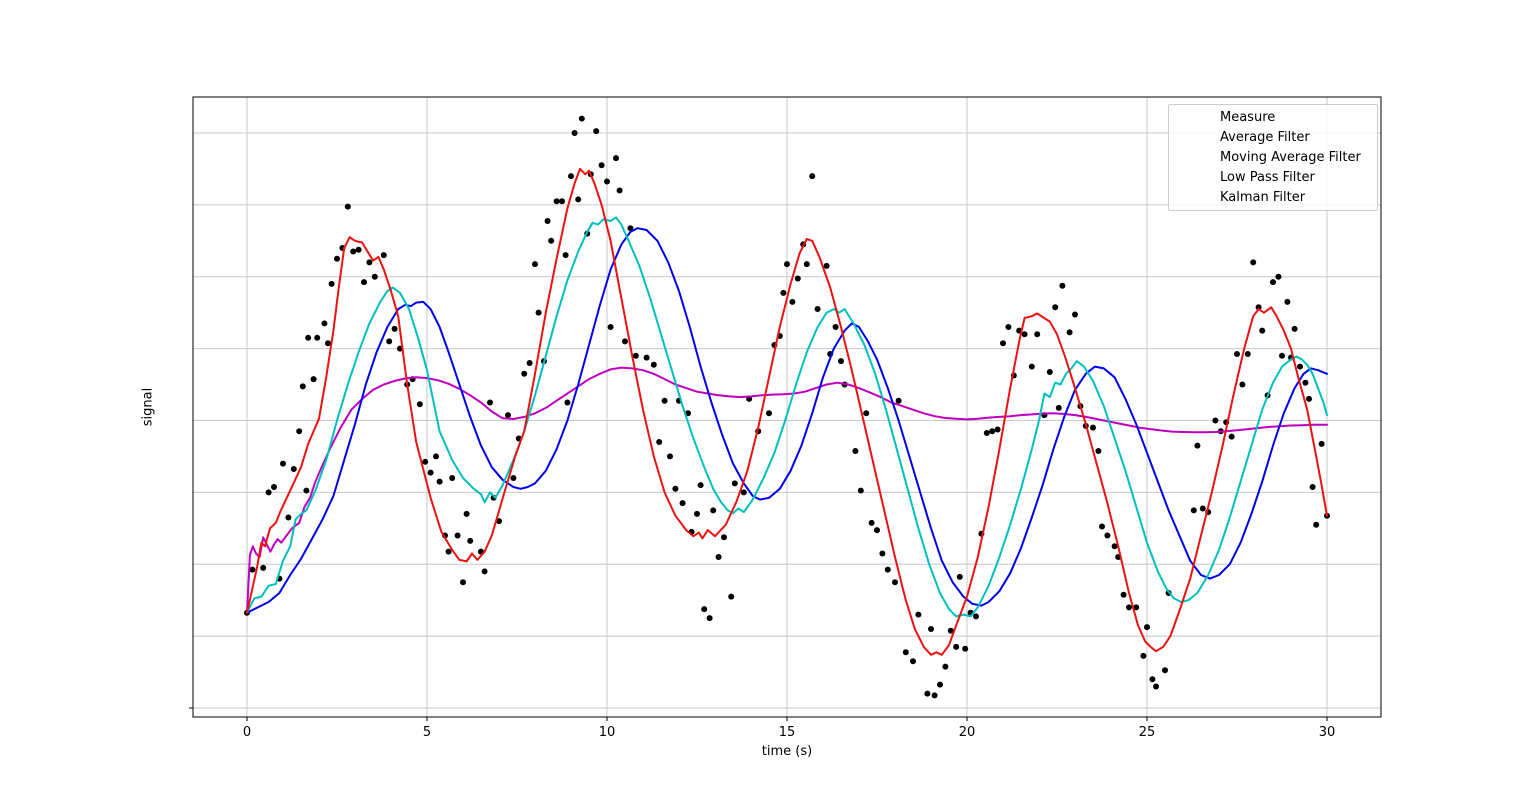 This screenshot has height=805, width=1536. I want to click on x-tick-label: 25, so click(1147, 732).